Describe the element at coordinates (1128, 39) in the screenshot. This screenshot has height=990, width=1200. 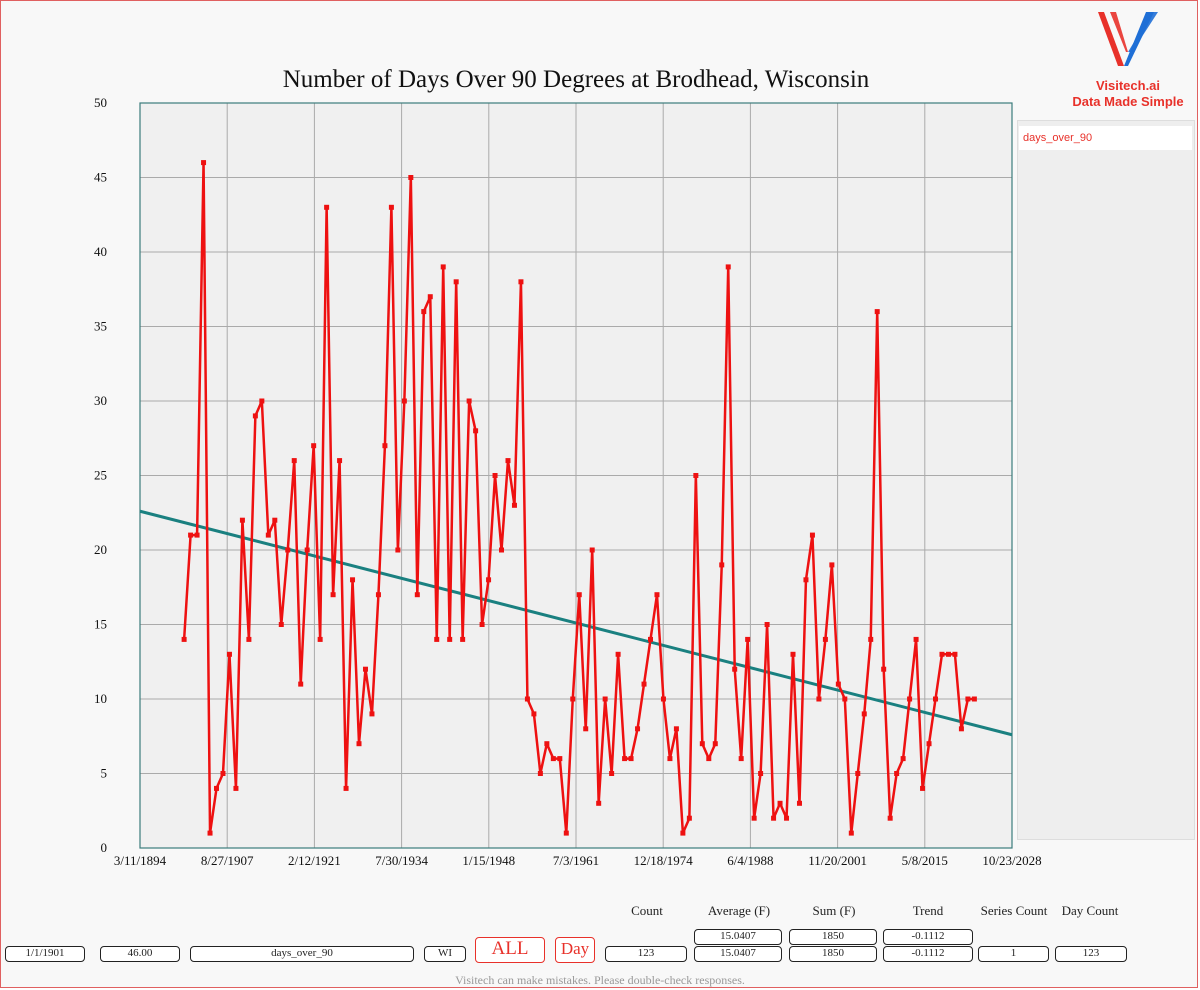
I see `visitech-v-logo-icon` at that location.